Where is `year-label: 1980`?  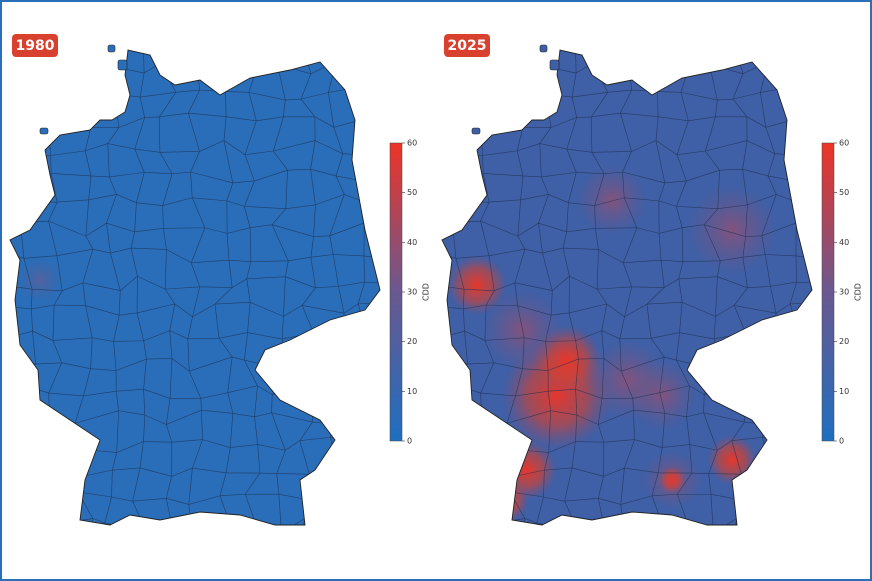
year-label: 1980 is located at coordinates (35, 46).